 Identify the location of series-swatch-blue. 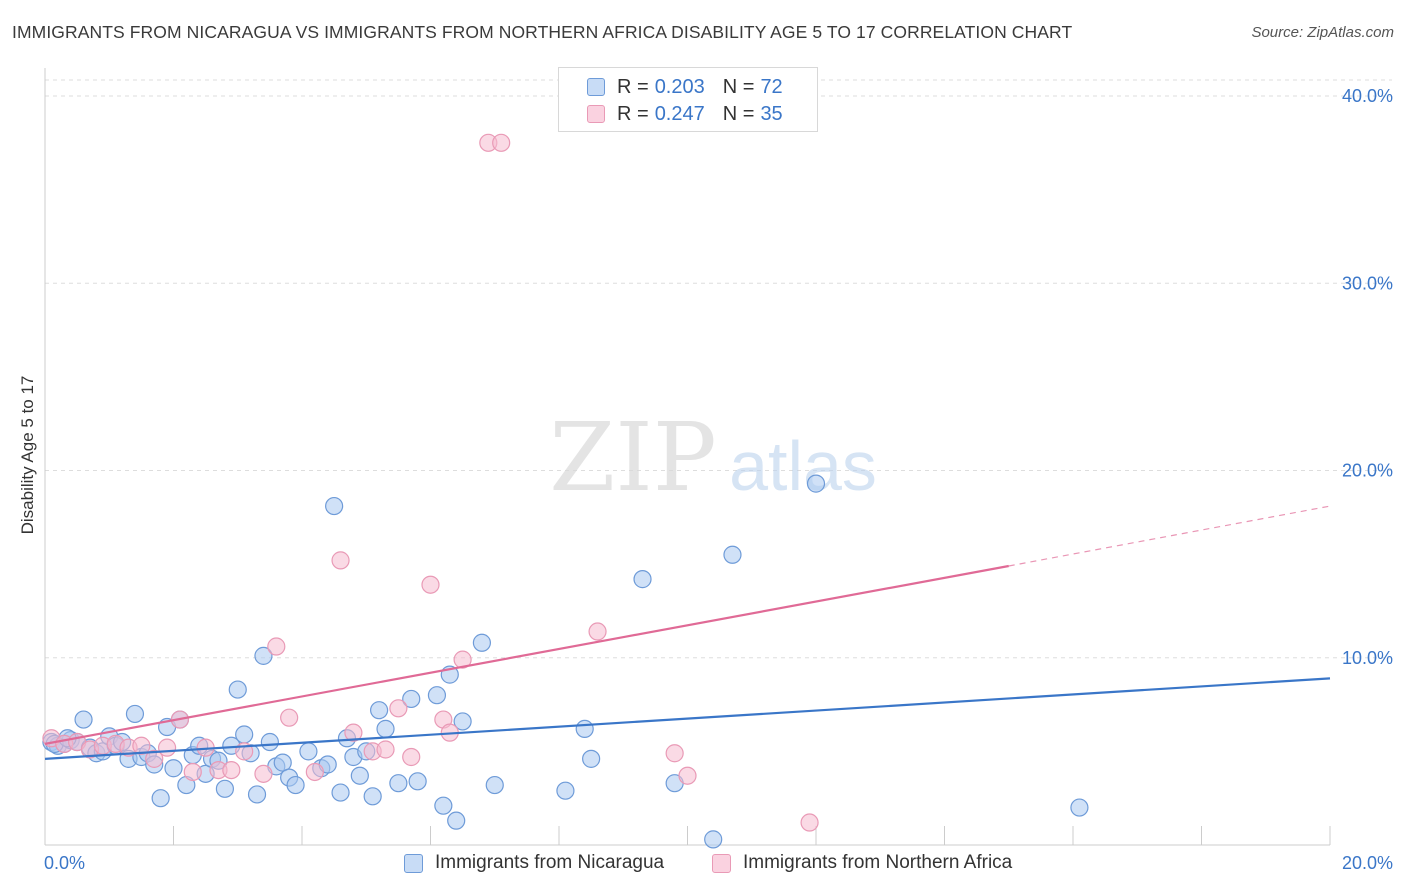
(413, 863).